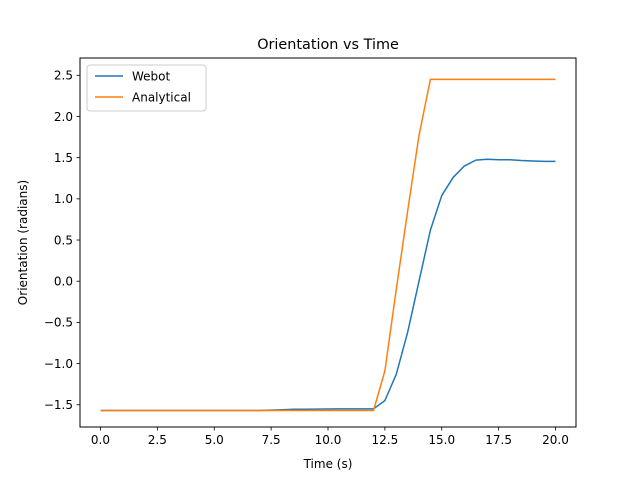 This screenshot has height=480, width=640. Describe the element at coordinates (58, 405) in the screenshot. I see `y-tick-label: −1.5` at that location.